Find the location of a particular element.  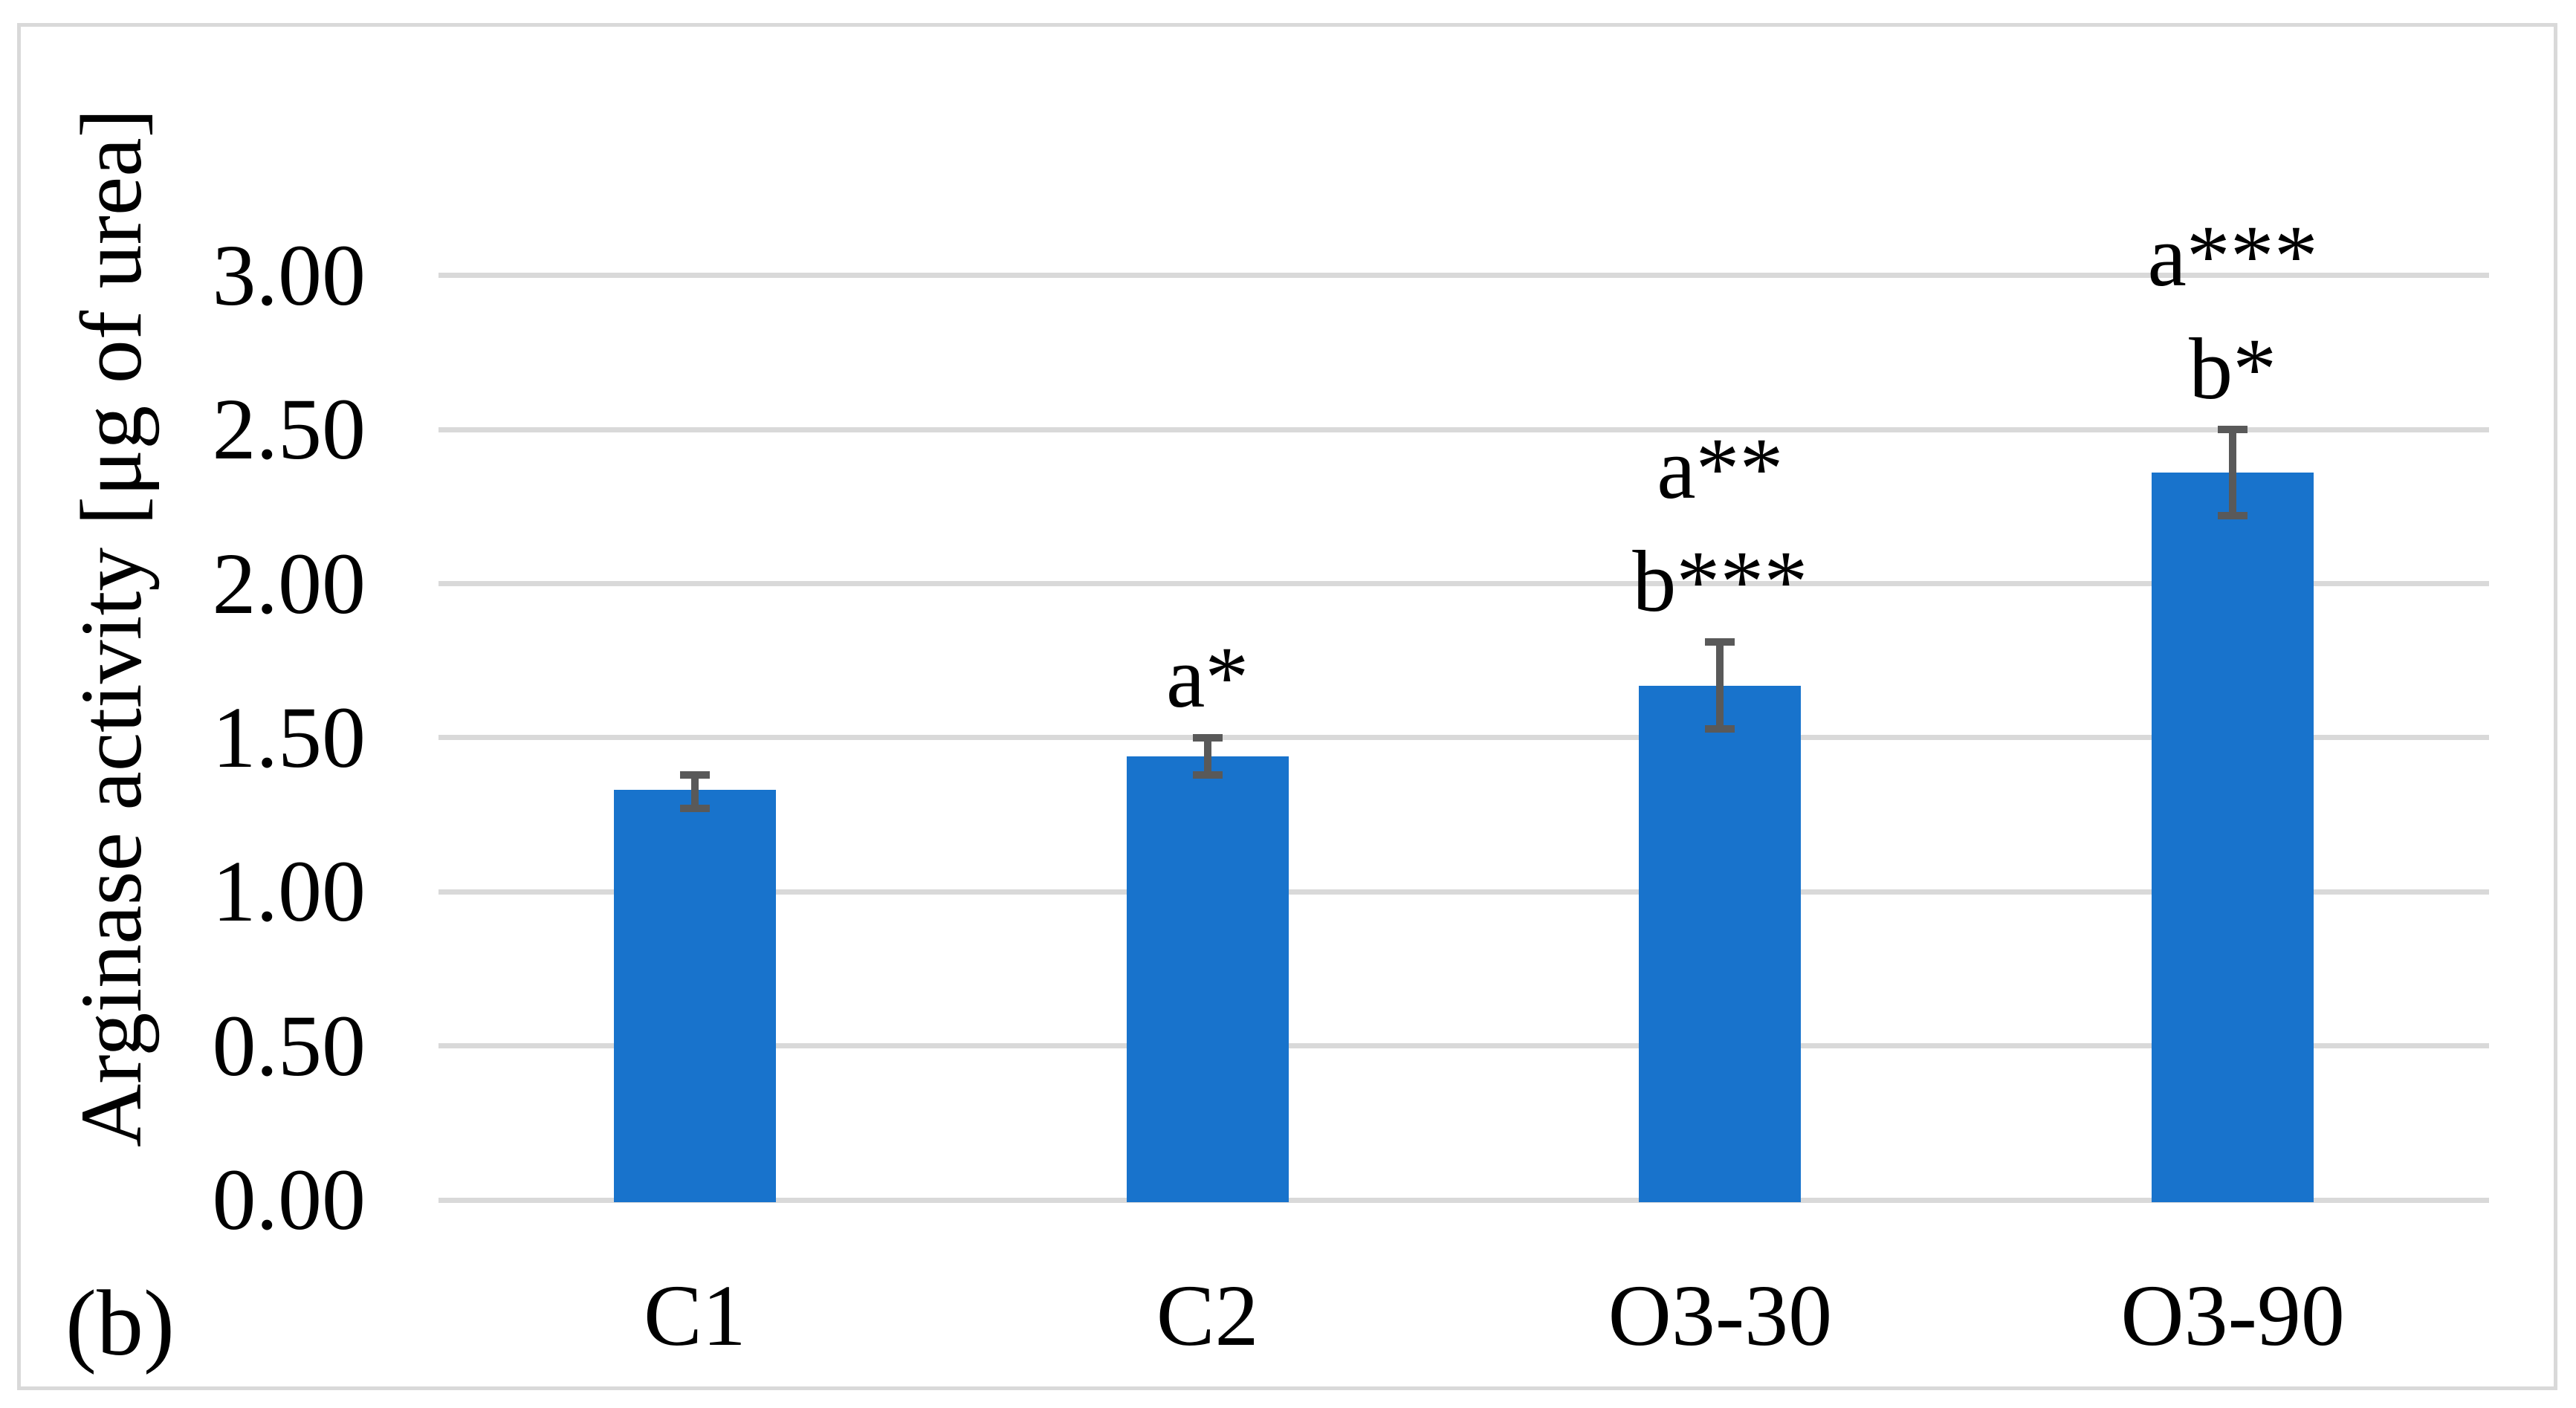

significance-annotation-line: a** is located at coordinates (1721, 469).